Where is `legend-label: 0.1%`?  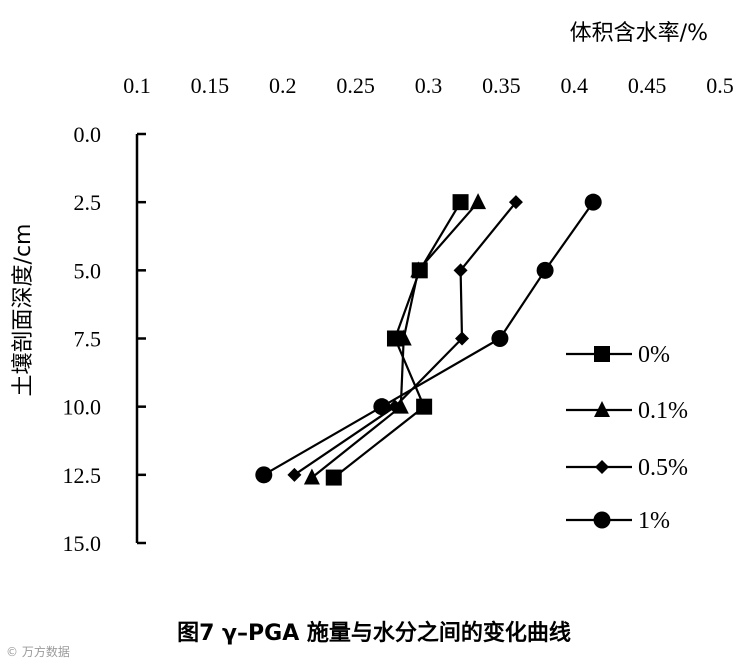 legend-label: 0.1% is located at coordinates (663, 411).